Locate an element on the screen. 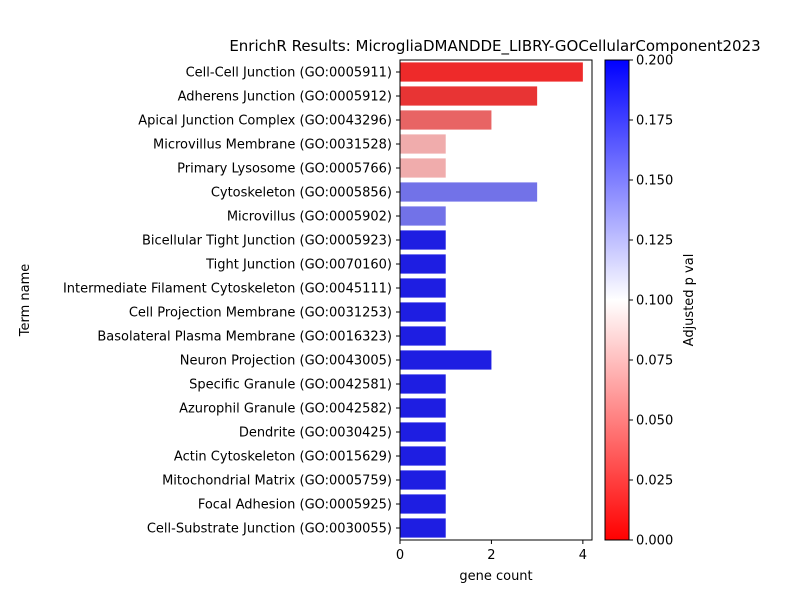 Image resolution: width=800 pixels, height=605 pixels. x-axis-ticks: 0 2 4 is located at coordinates (491, 551).